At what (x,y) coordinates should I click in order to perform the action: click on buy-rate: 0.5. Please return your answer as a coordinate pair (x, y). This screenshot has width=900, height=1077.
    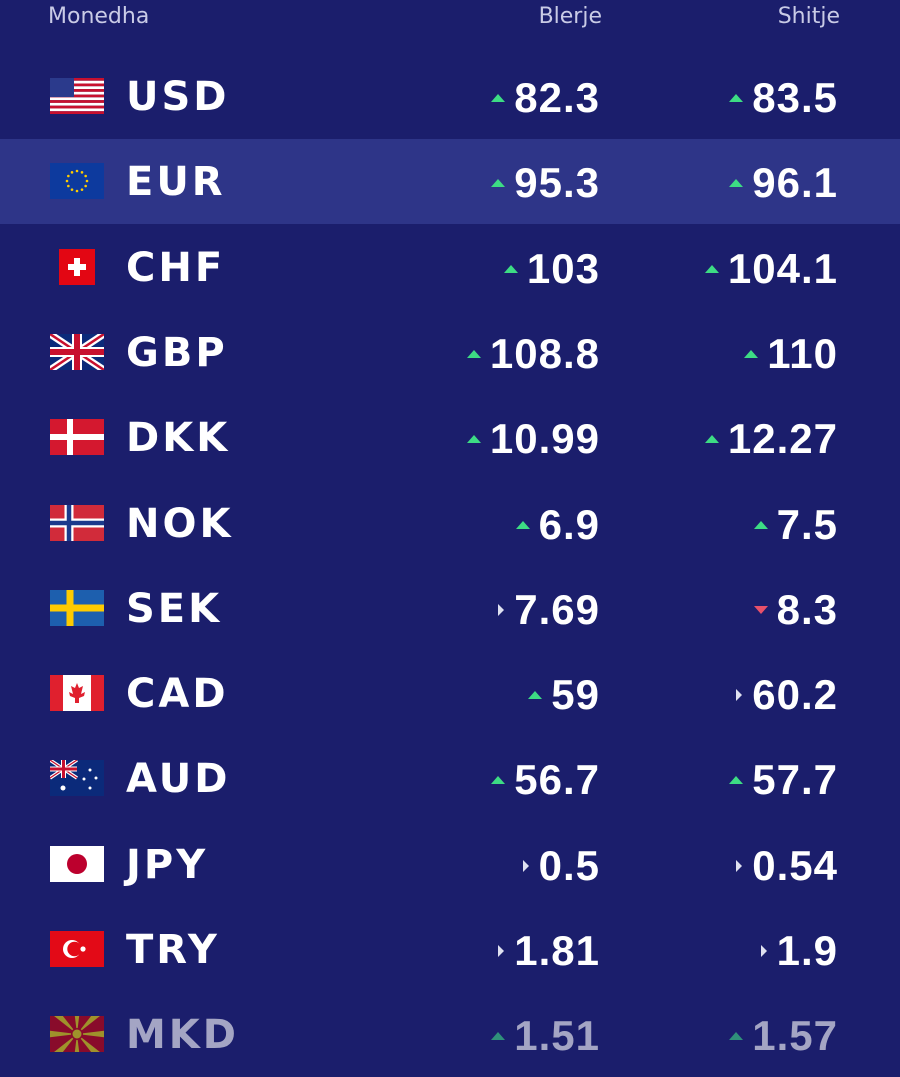
    Looking at the image, I should click on (560, 866).